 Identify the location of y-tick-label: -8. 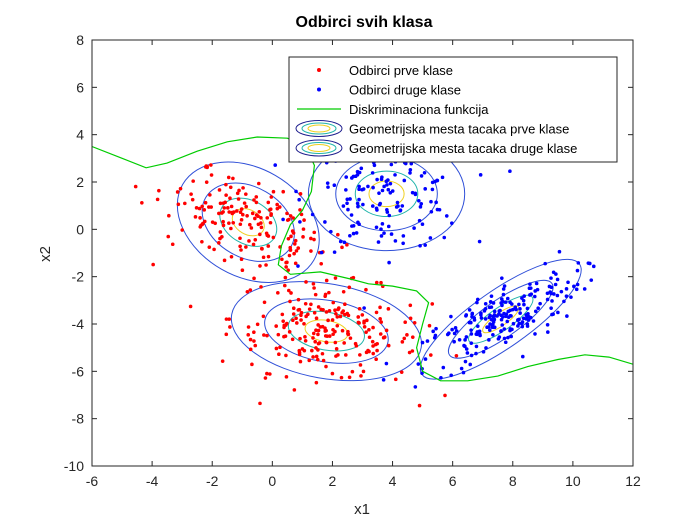
(78, 419).